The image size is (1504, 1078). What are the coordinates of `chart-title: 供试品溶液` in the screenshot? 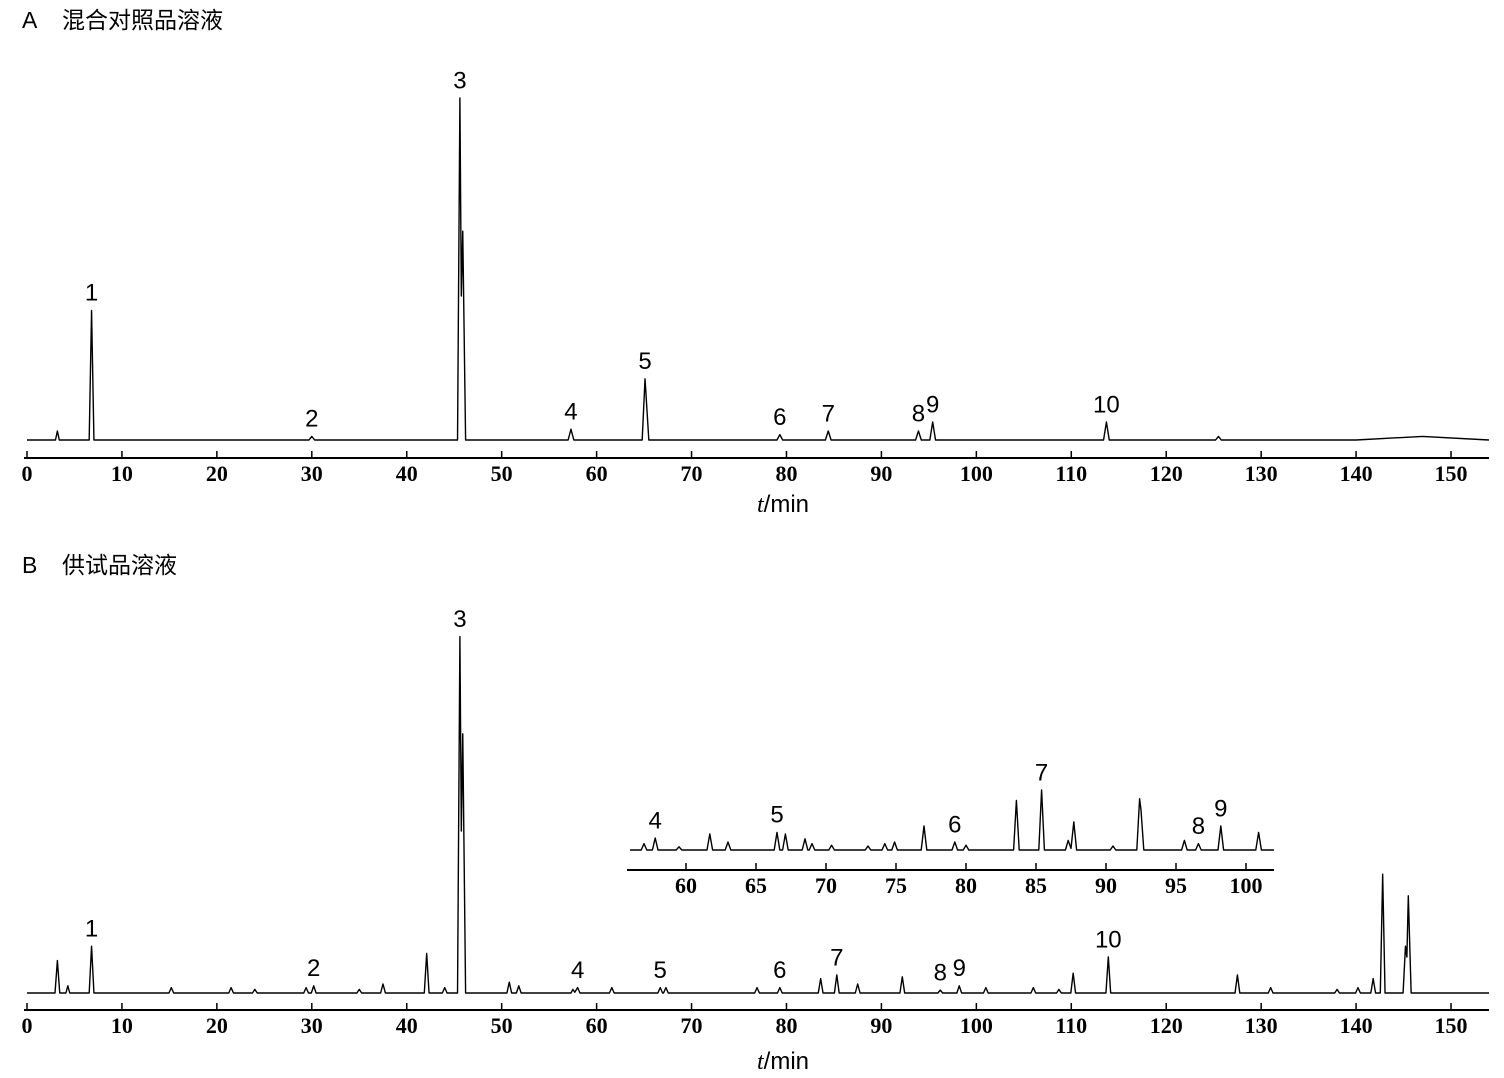 It's located at (119, 565).